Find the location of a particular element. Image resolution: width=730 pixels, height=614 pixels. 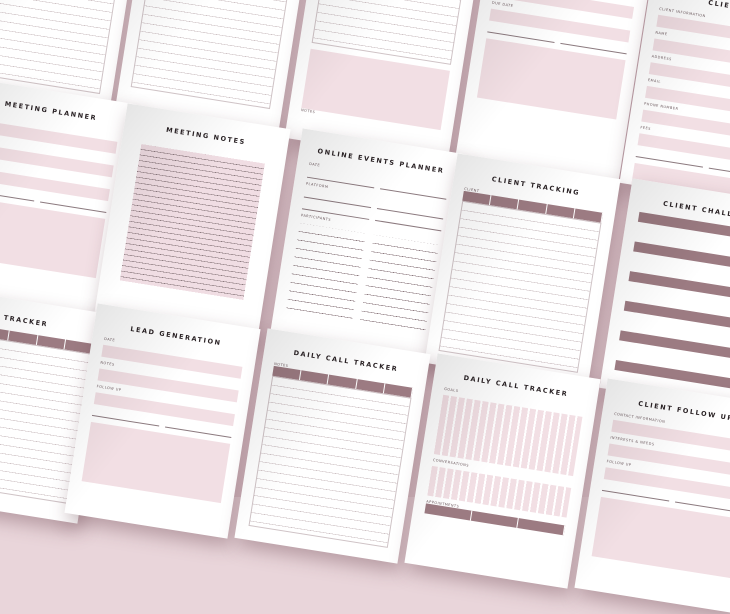

planner-page: Lead Generation Date Notes Follow Up is located at coordinates (162, 421).